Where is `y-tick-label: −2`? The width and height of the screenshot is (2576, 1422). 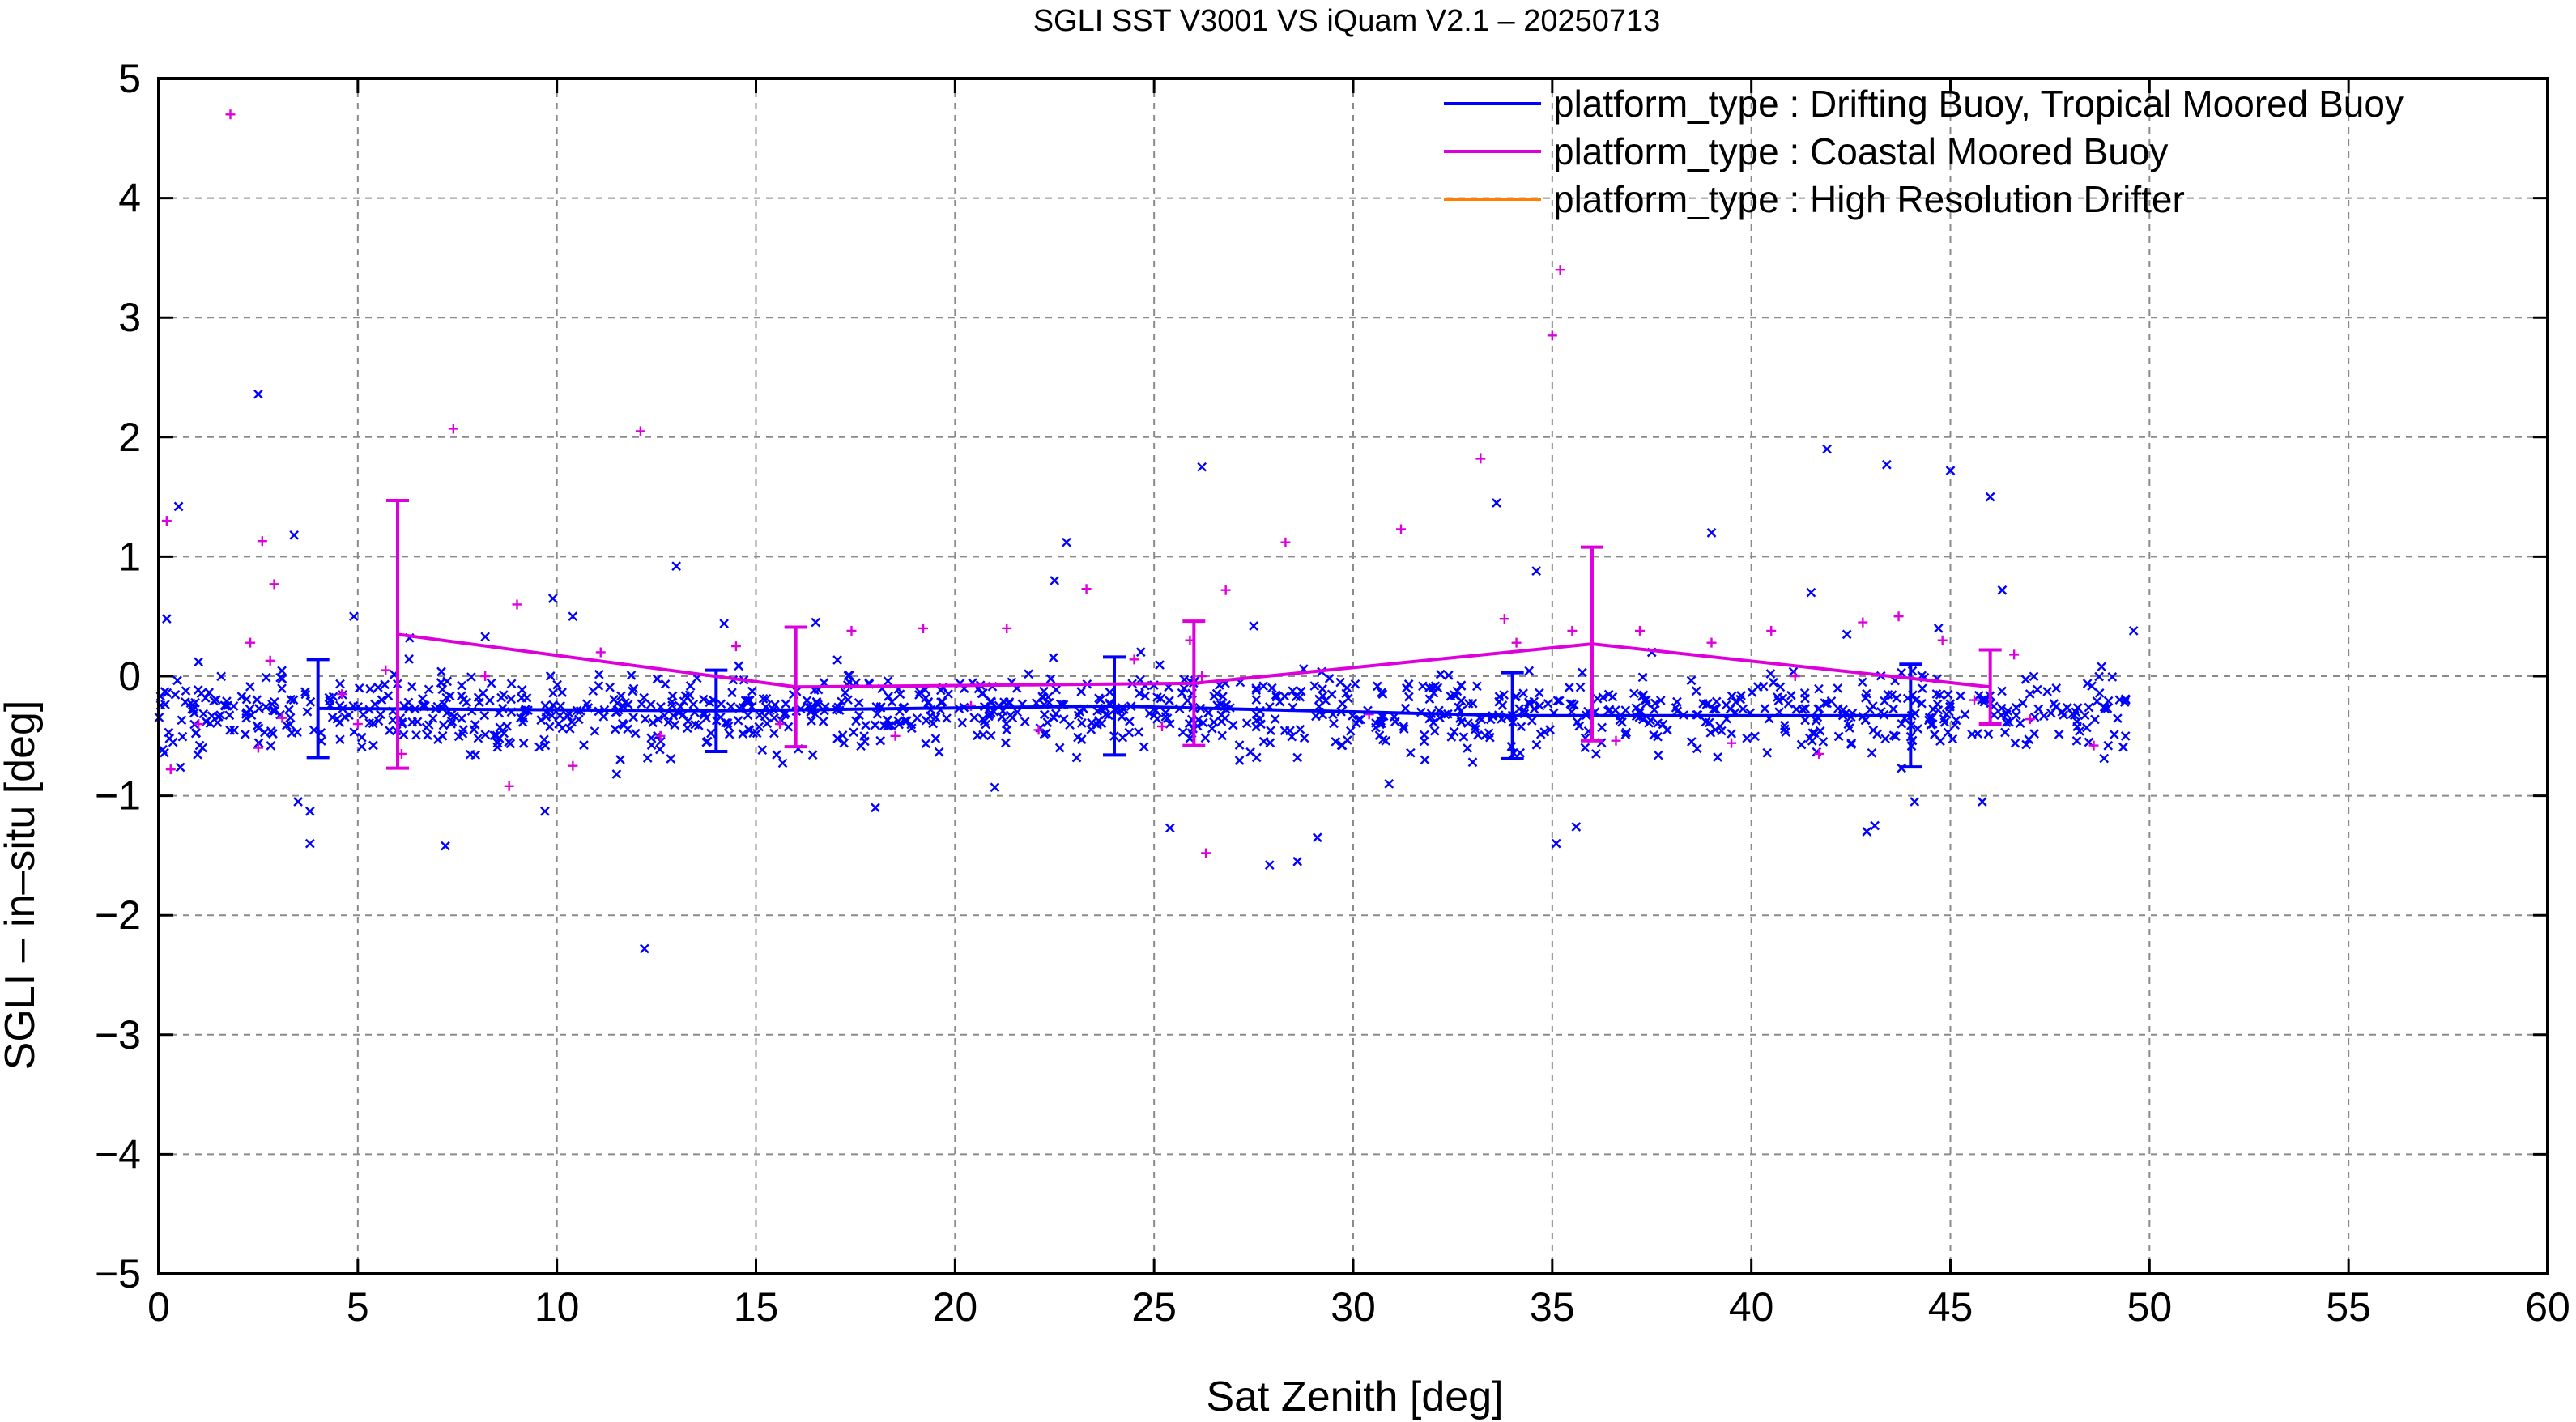 y-tick-label: −2 is located at coordinates (118, 915).